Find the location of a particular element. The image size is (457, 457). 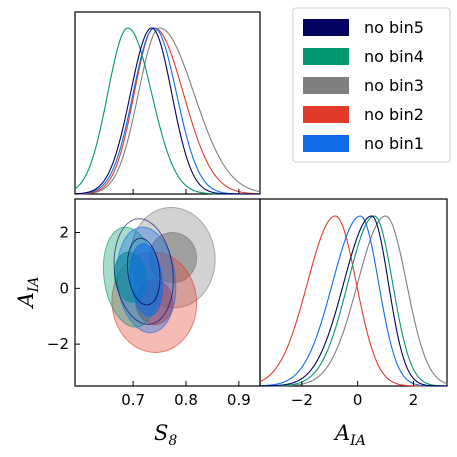

joint-ticks-tick-label: 0.8 is located at coordinates (186, 400).